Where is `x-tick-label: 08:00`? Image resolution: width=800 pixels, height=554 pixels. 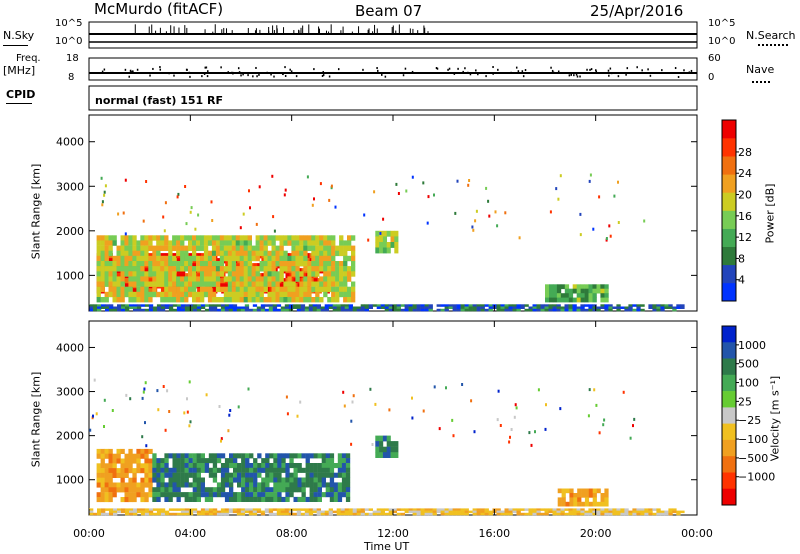 x-tick-label: 08:00 is located at coordinates (292, 533).